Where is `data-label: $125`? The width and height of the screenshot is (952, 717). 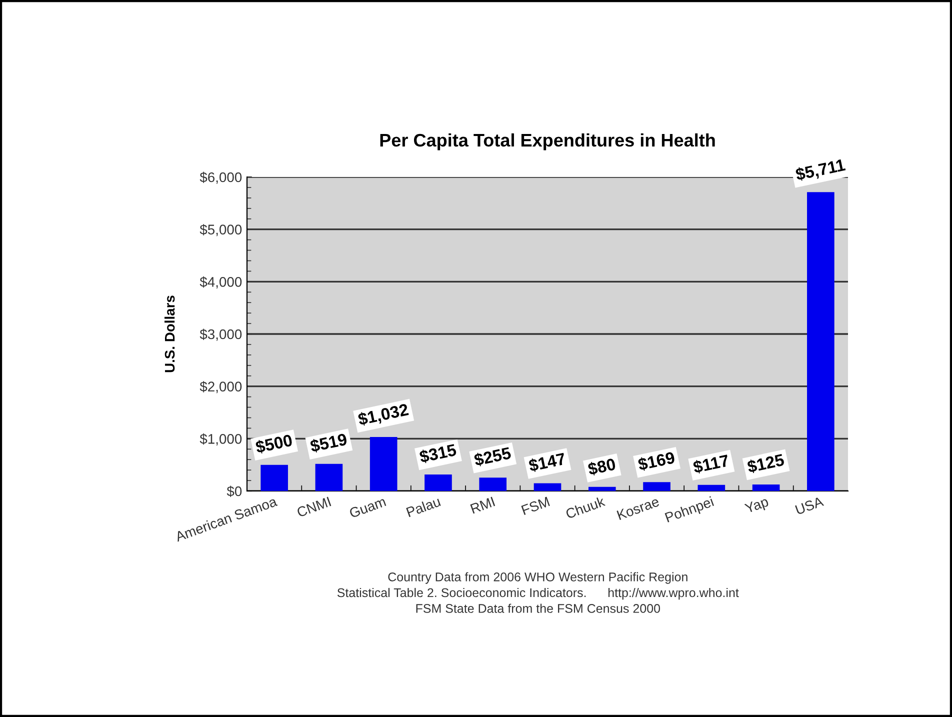 data-label: $125 is located at coordinates (765, 463).